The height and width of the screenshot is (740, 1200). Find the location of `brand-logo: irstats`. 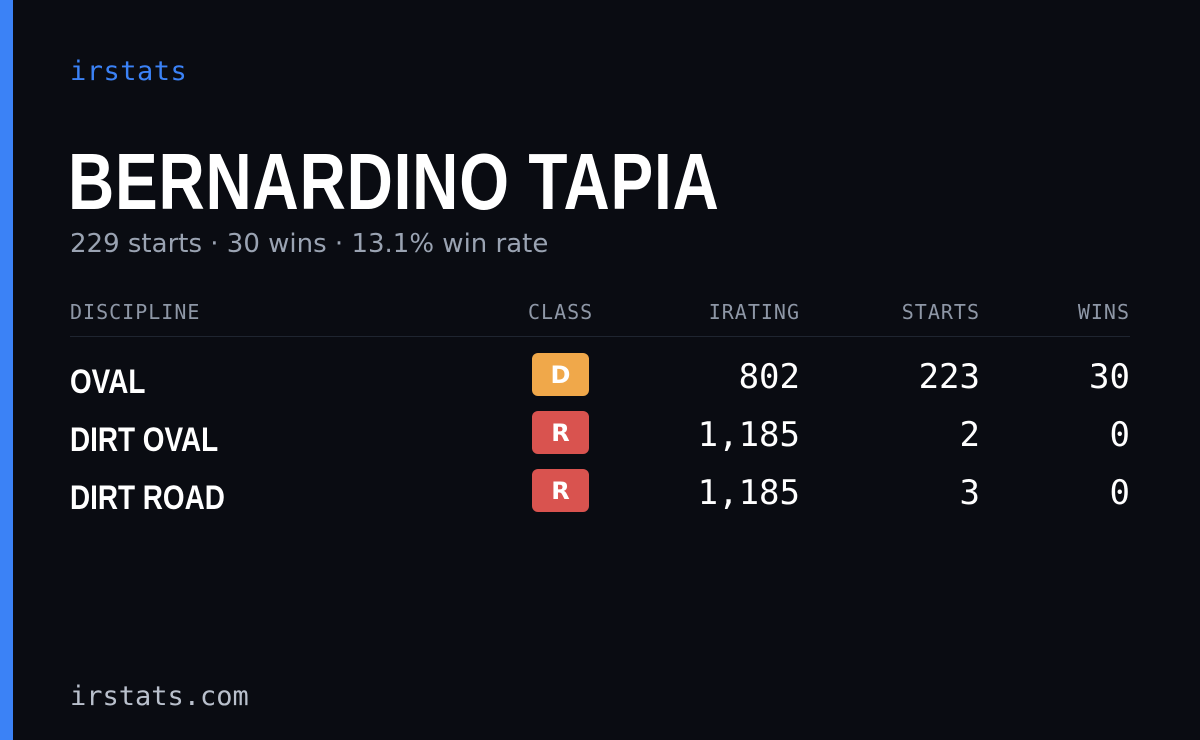

brand-logo: irstats is located at coordinates (129, 71).